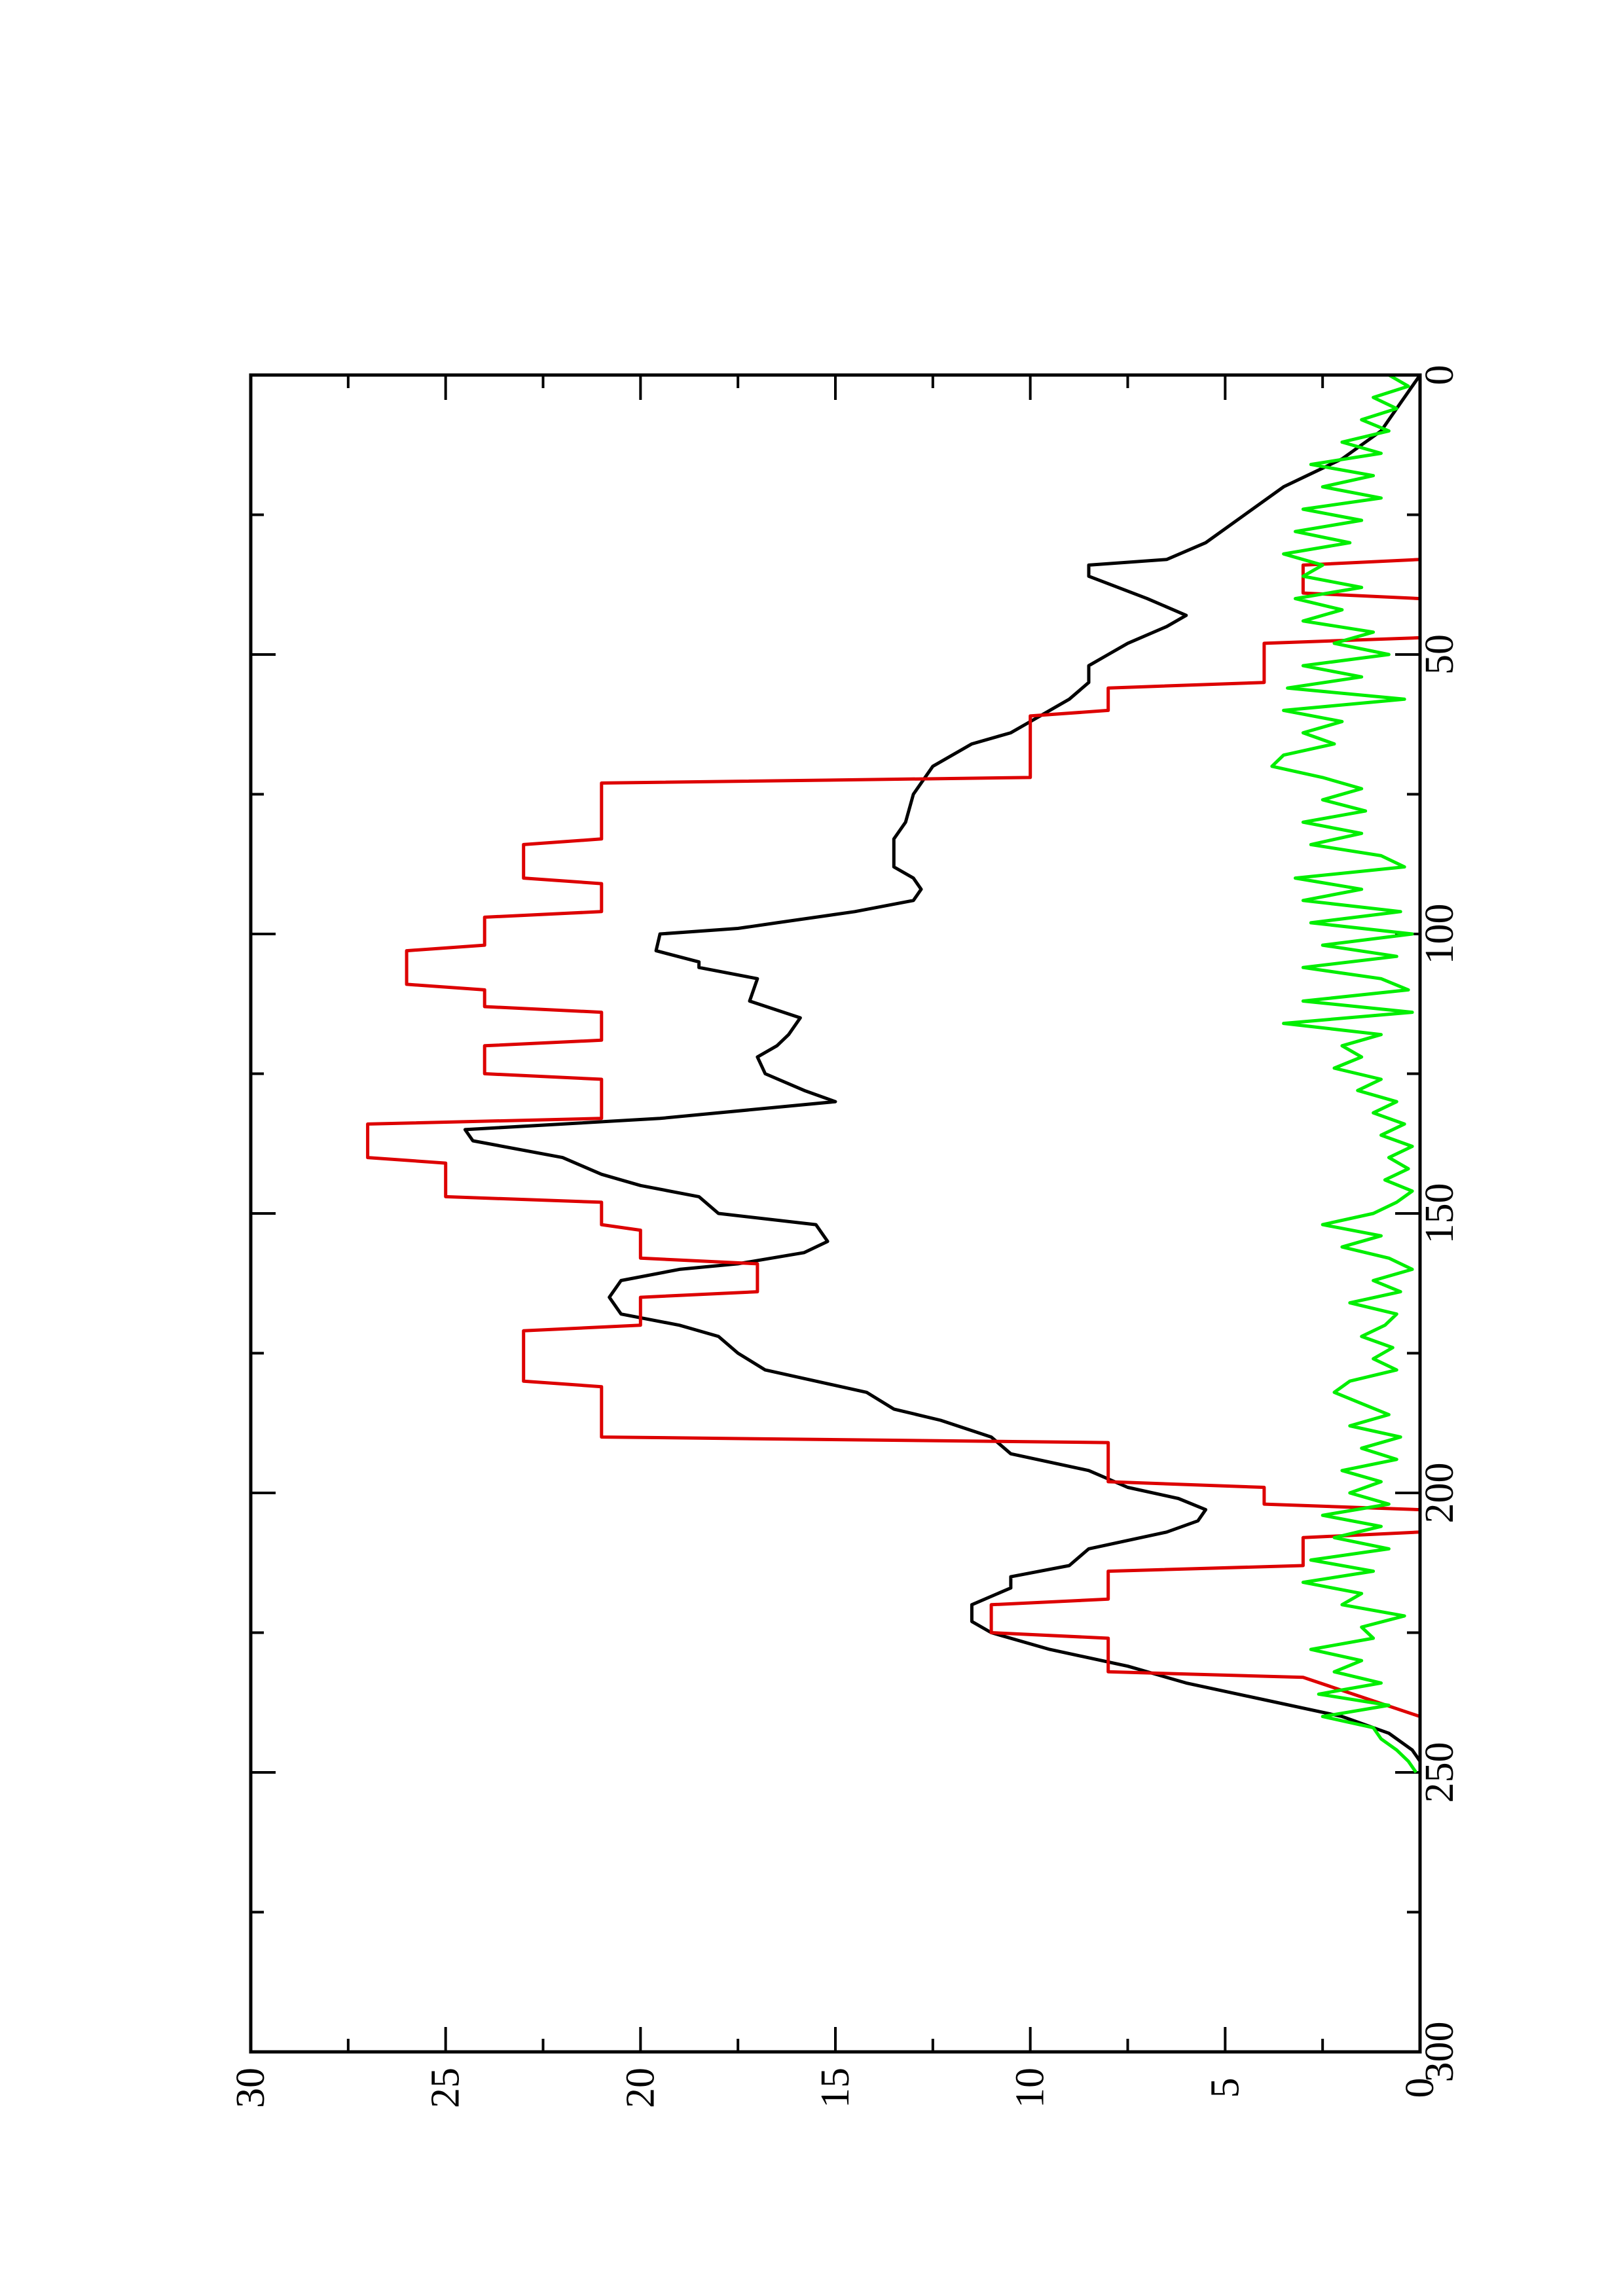 The width and height of the screenshot is (1623, 2296). Describe the element at coordinates (1439, 1494) in the screenshot. I see `x-tick-label: 200` at that location.